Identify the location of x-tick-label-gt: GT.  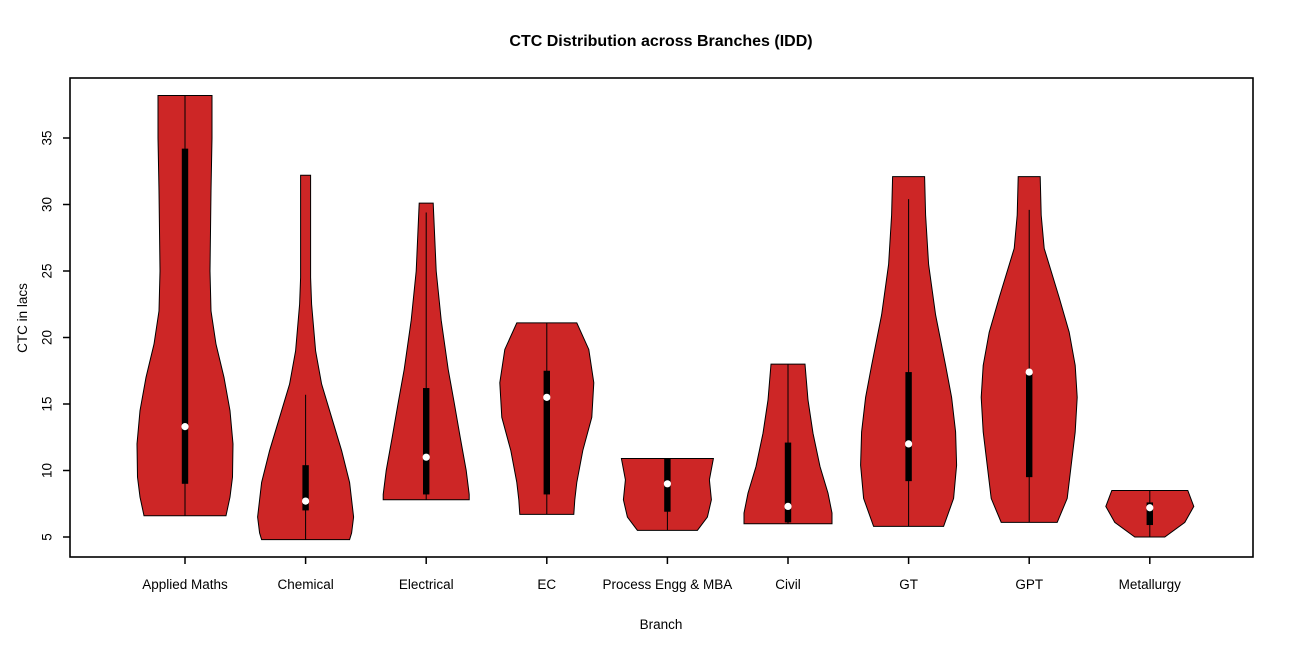
(908, 584).